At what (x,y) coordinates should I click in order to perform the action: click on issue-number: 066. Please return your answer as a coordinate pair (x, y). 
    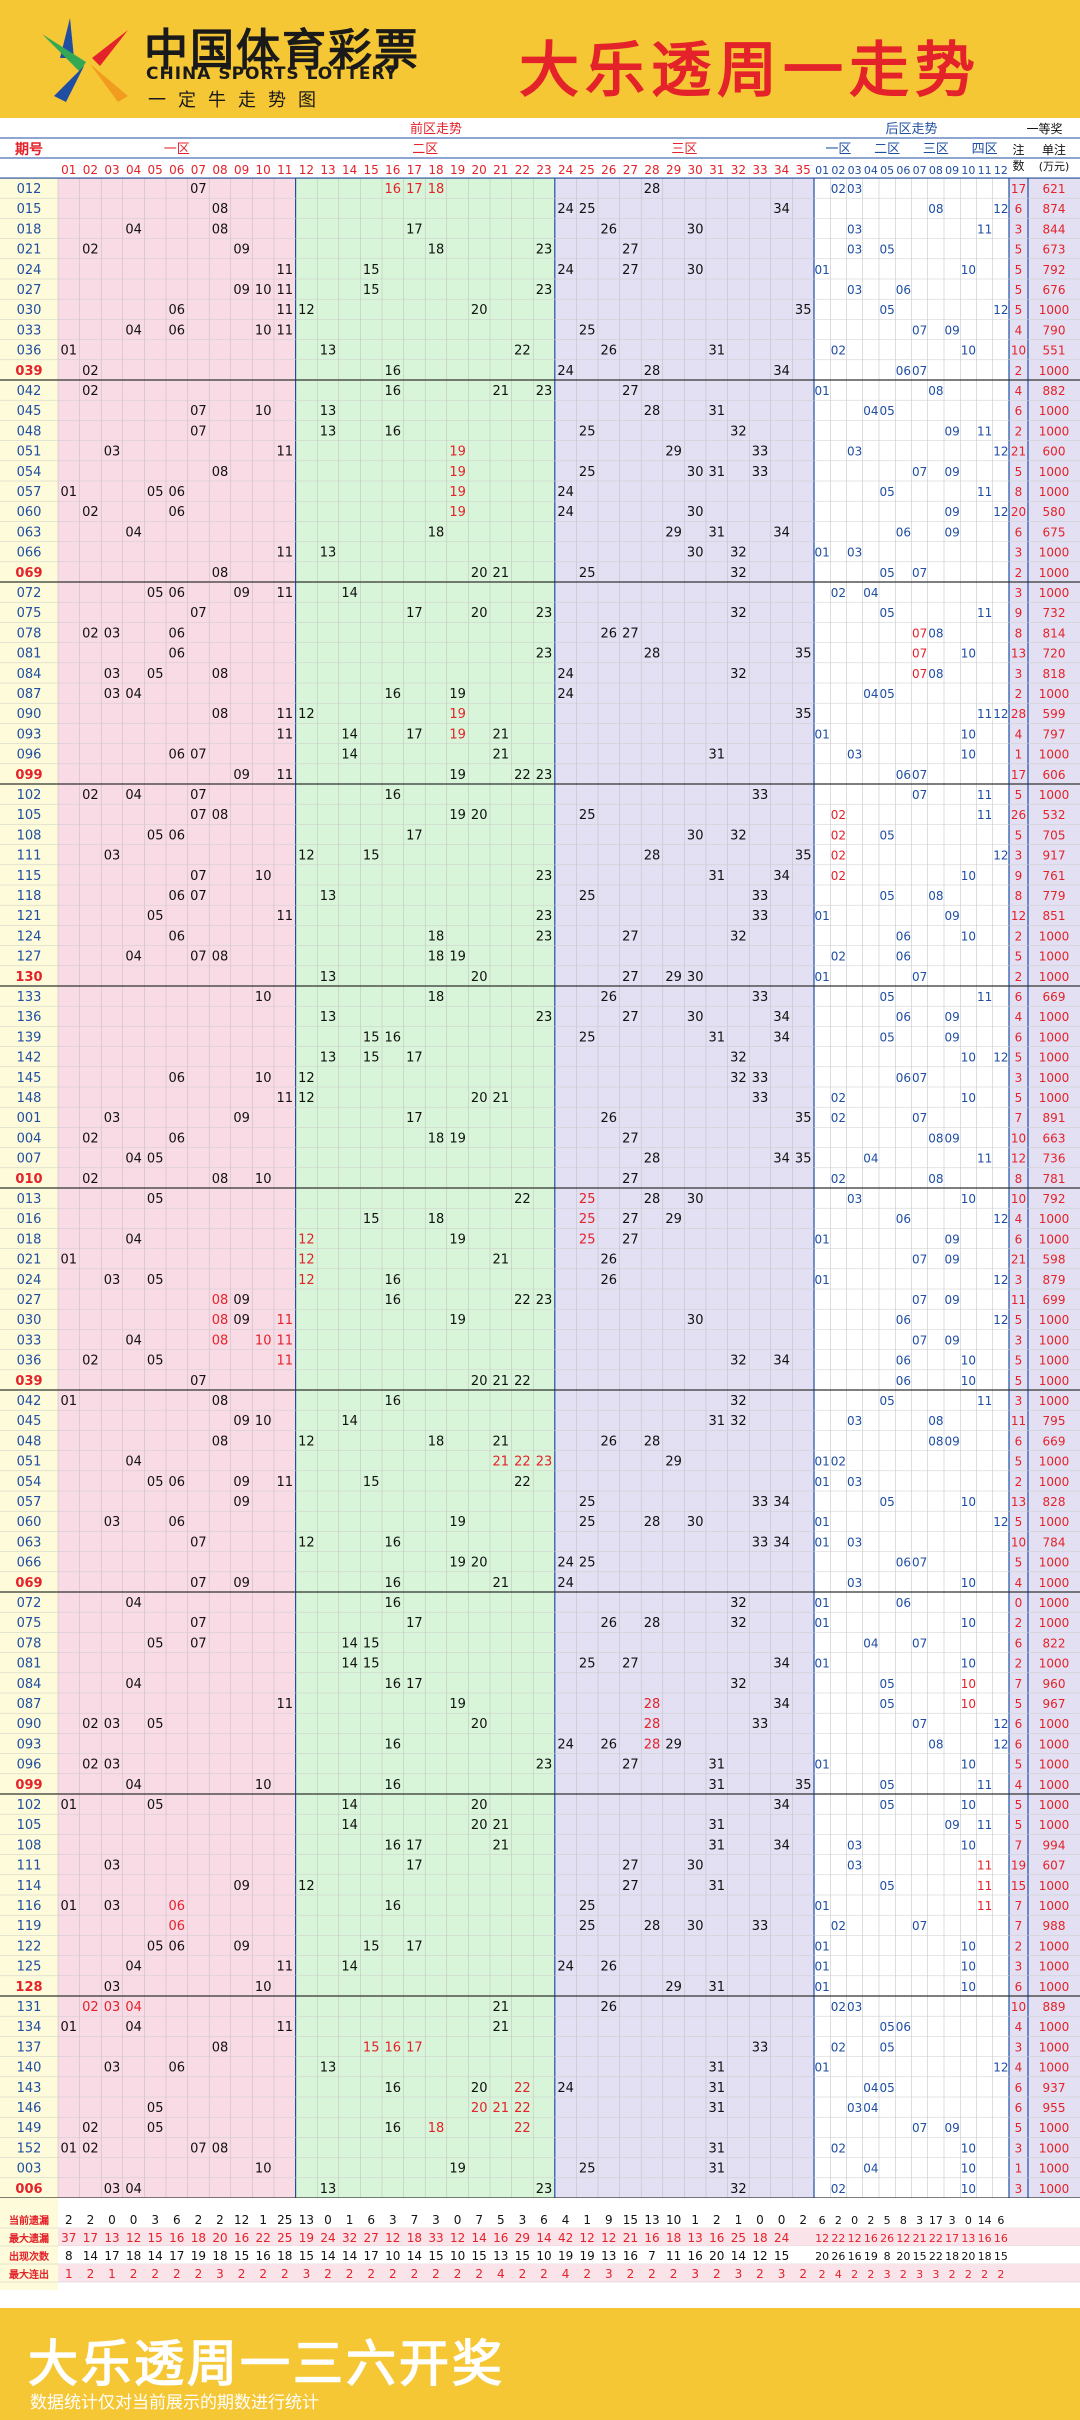
    Looking at the image, I should click on (29, 553).